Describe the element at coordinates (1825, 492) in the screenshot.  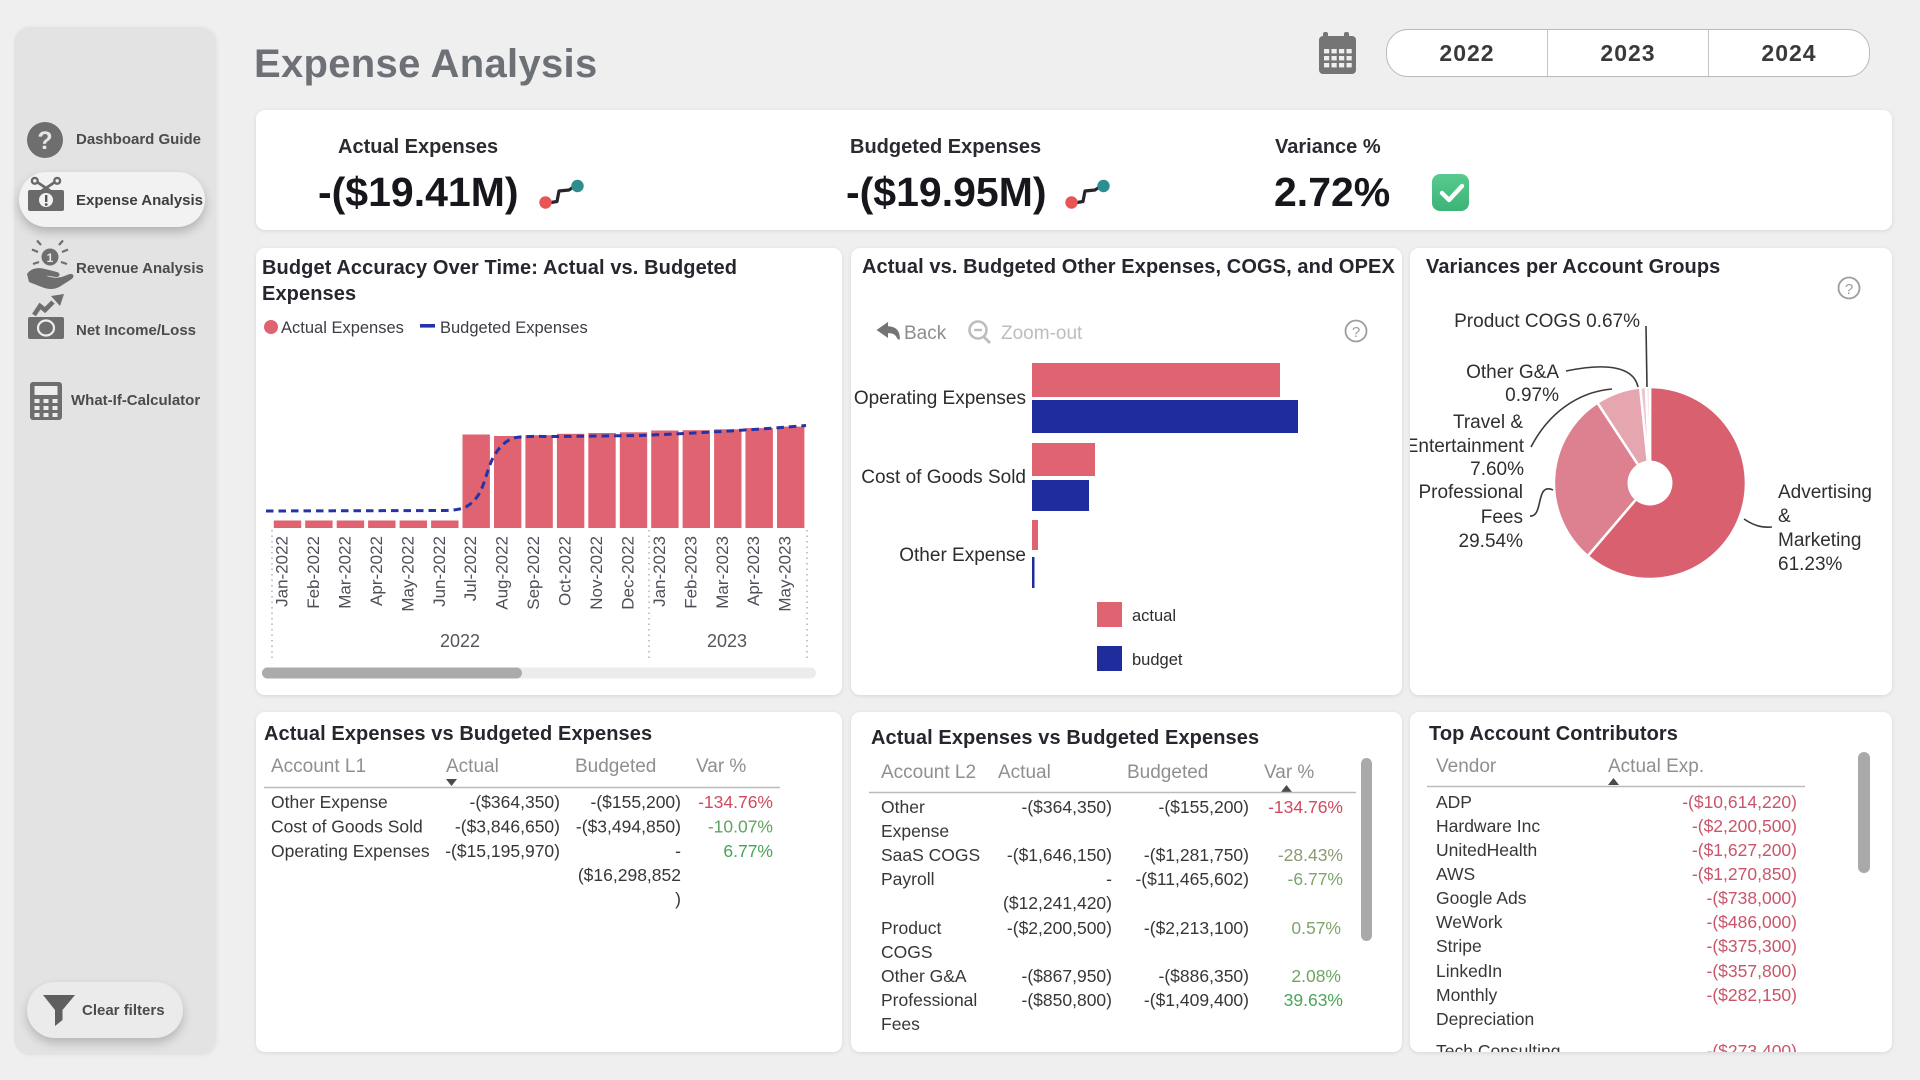
I see `svg-text: Advertising` at that location.